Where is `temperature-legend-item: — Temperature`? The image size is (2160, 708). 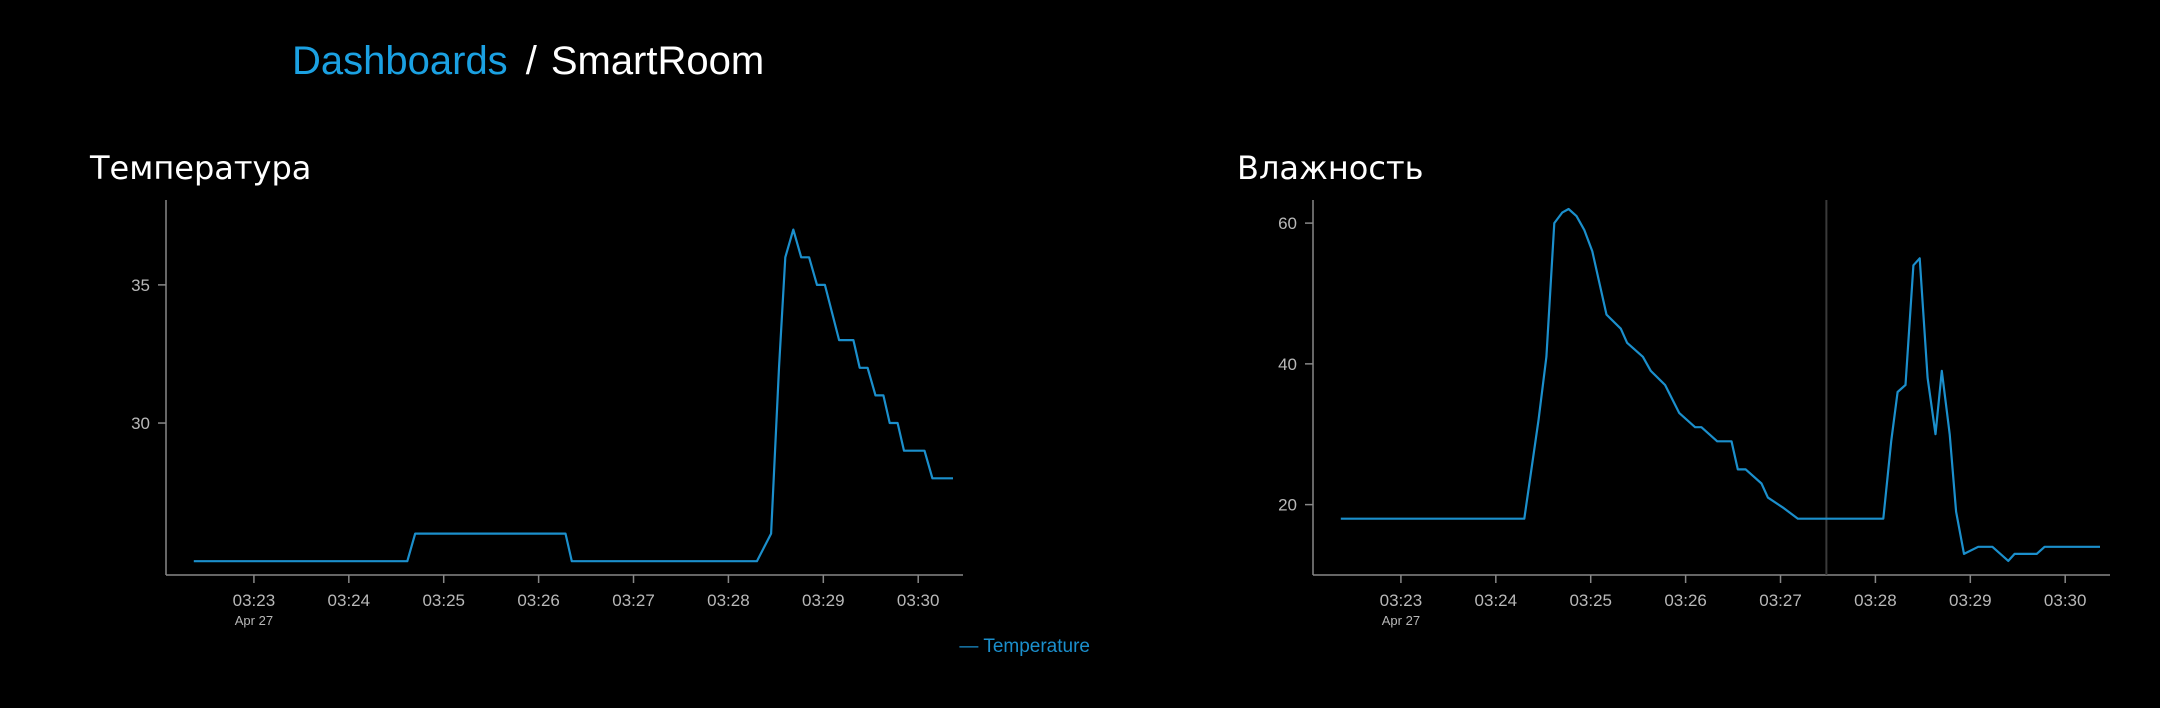 temperature-legend-item: — Temperature is located at coordinates (1024, 646).